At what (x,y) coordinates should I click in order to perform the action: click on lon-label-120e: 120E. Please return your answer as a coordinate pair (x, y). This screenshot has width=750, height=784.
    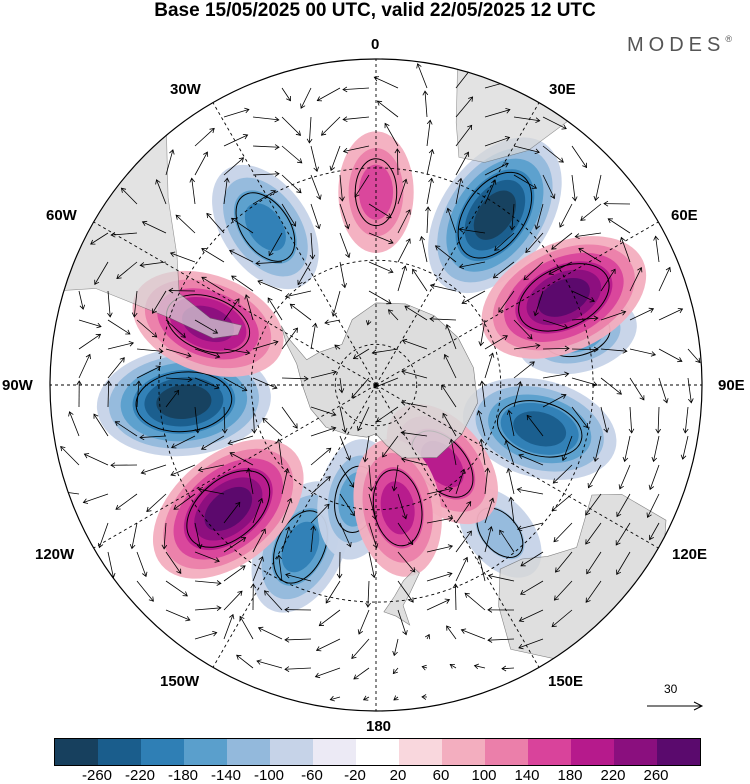
    Looking at the image, I should click on (689, 554).